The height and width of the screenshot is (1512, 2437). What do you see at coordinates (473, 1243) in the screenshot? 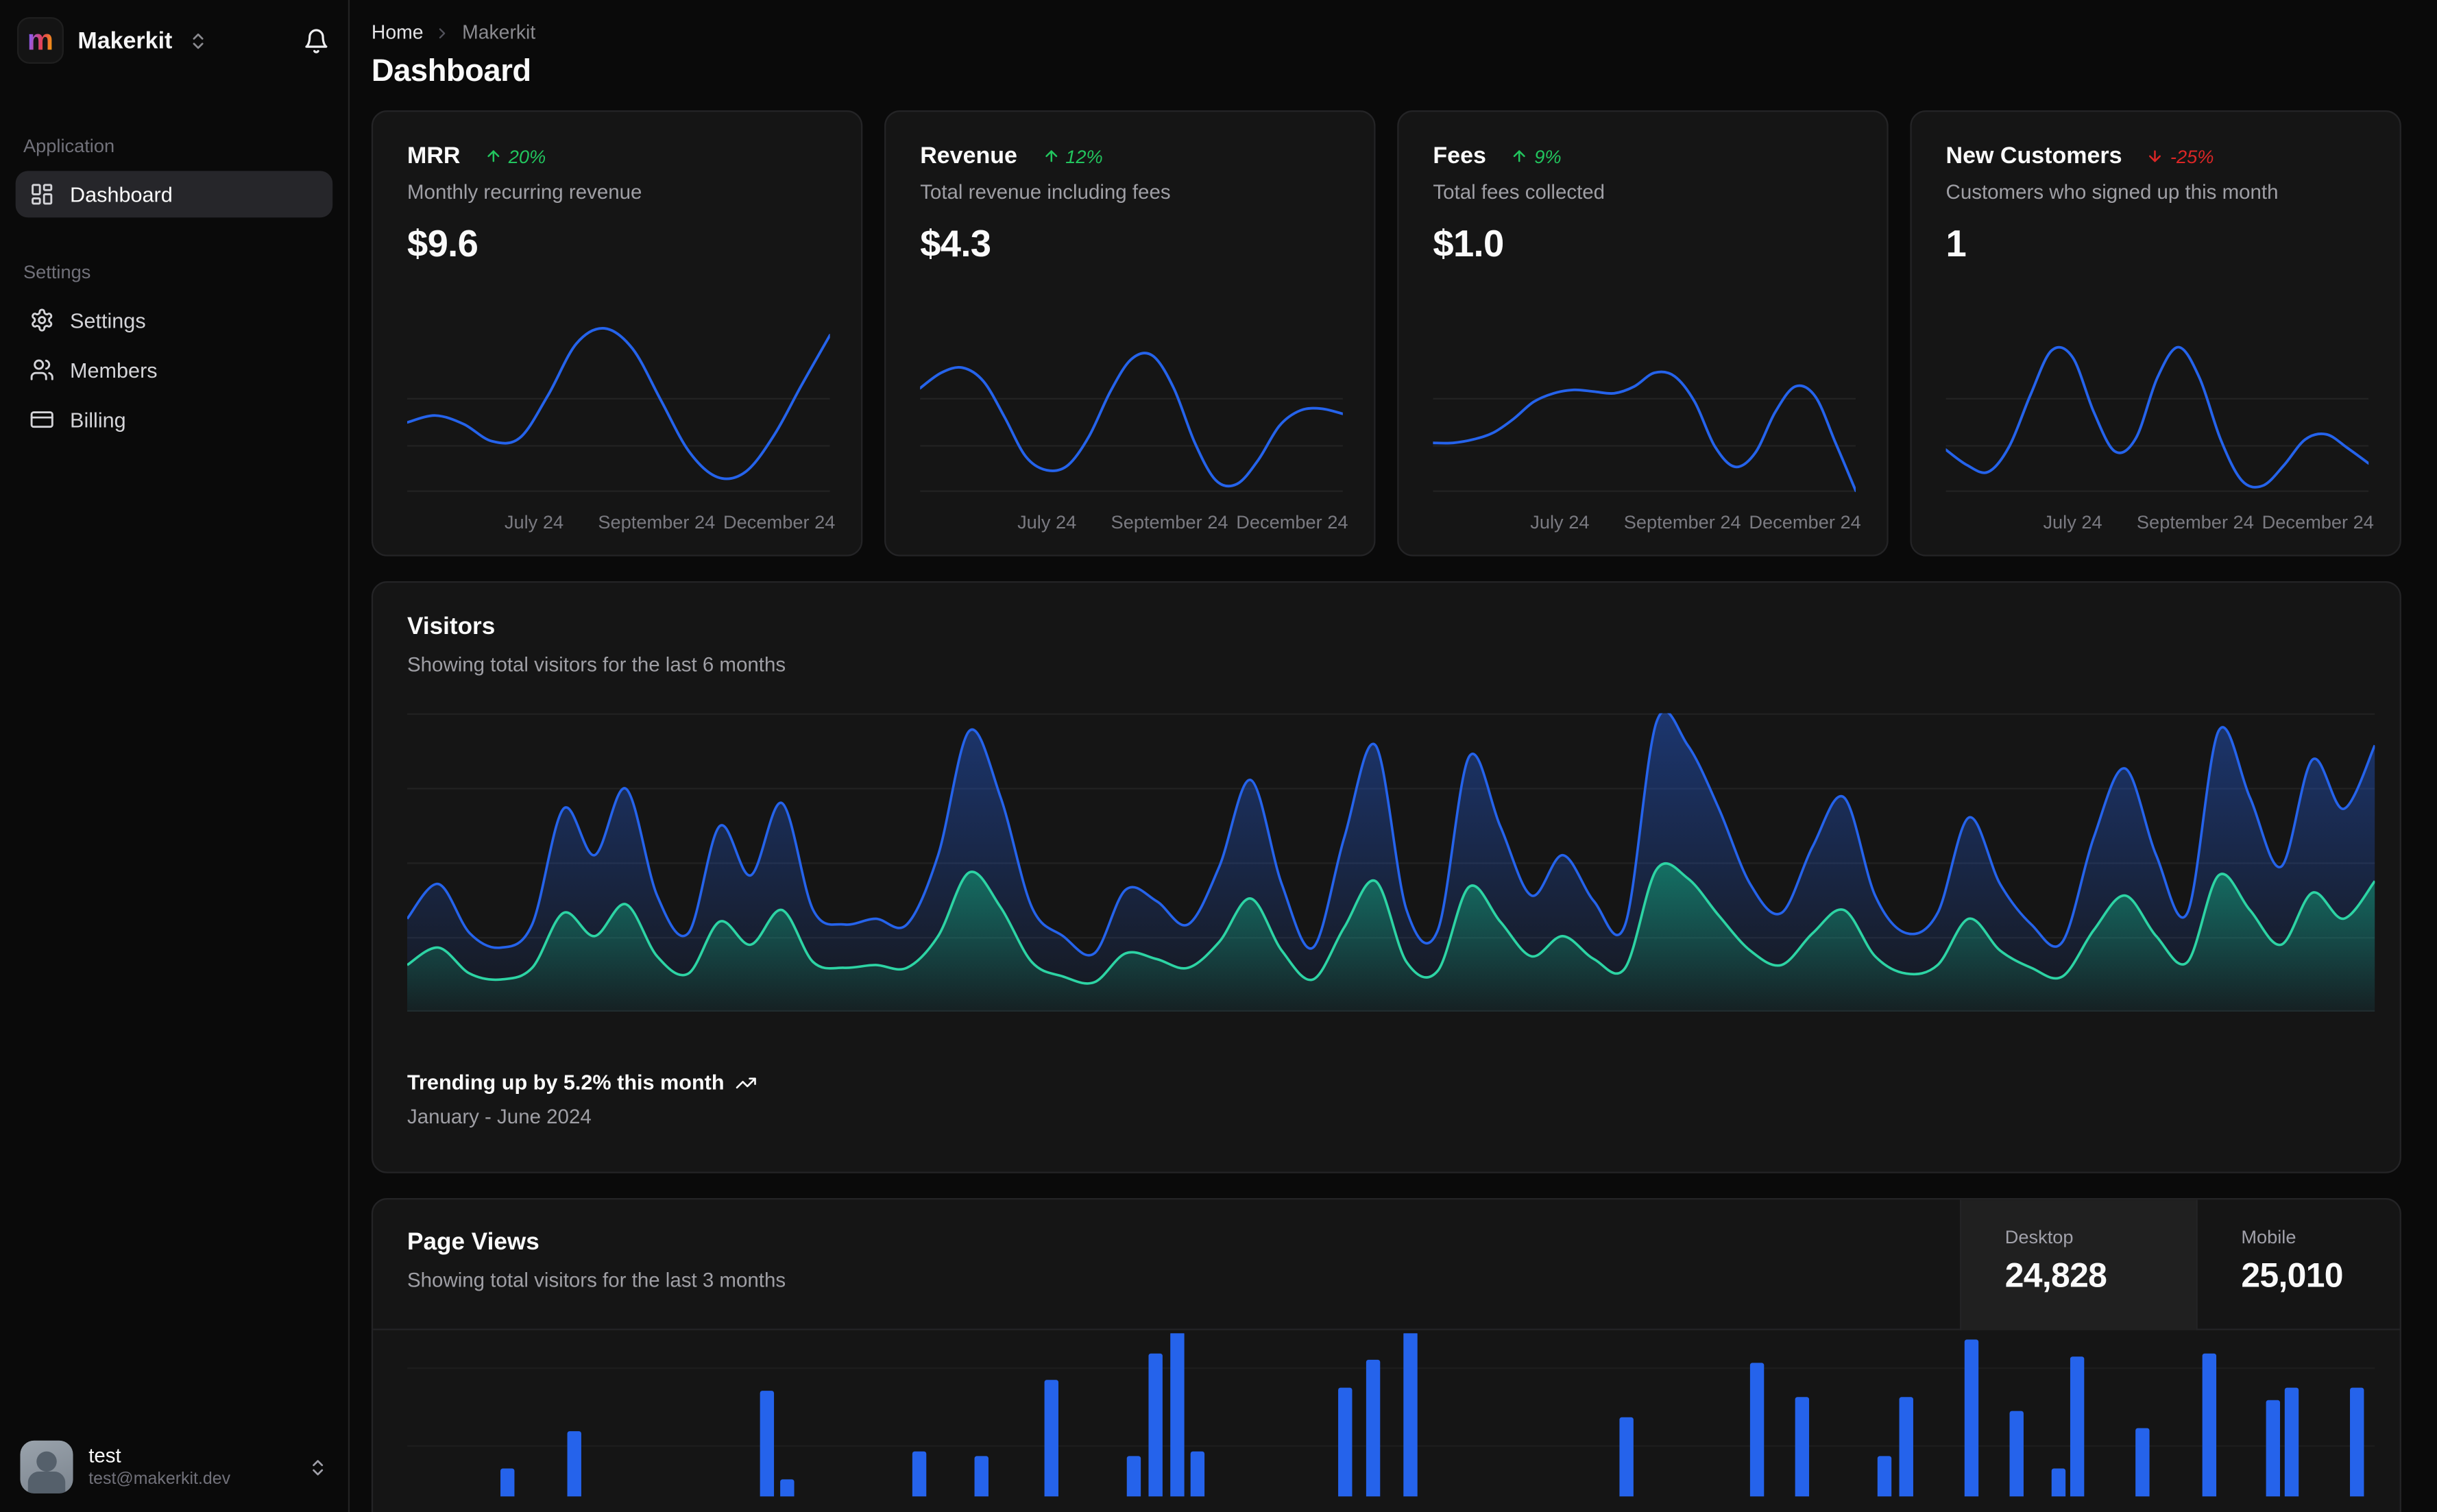
I see `page-views-title: Page Views` at bounding box center [473, 1243].